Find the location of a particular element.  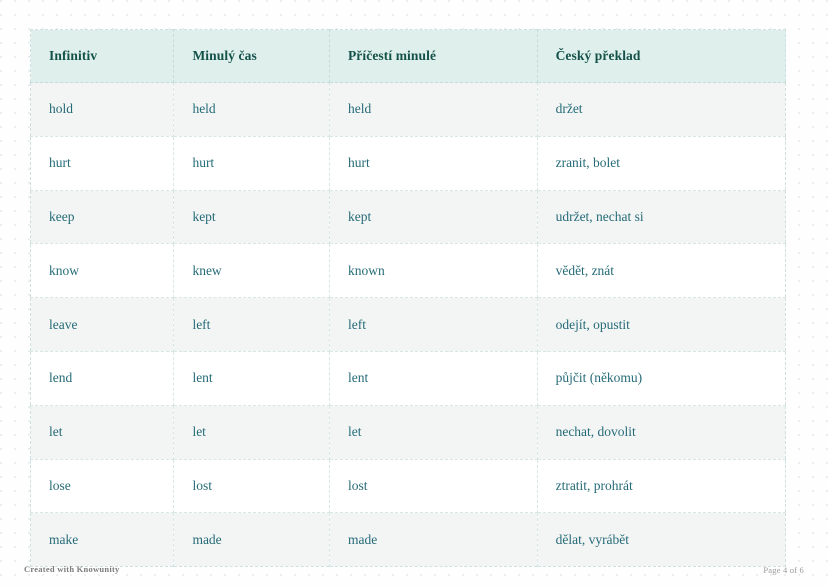

cell-participle: held is located at coordinates (433, 109).